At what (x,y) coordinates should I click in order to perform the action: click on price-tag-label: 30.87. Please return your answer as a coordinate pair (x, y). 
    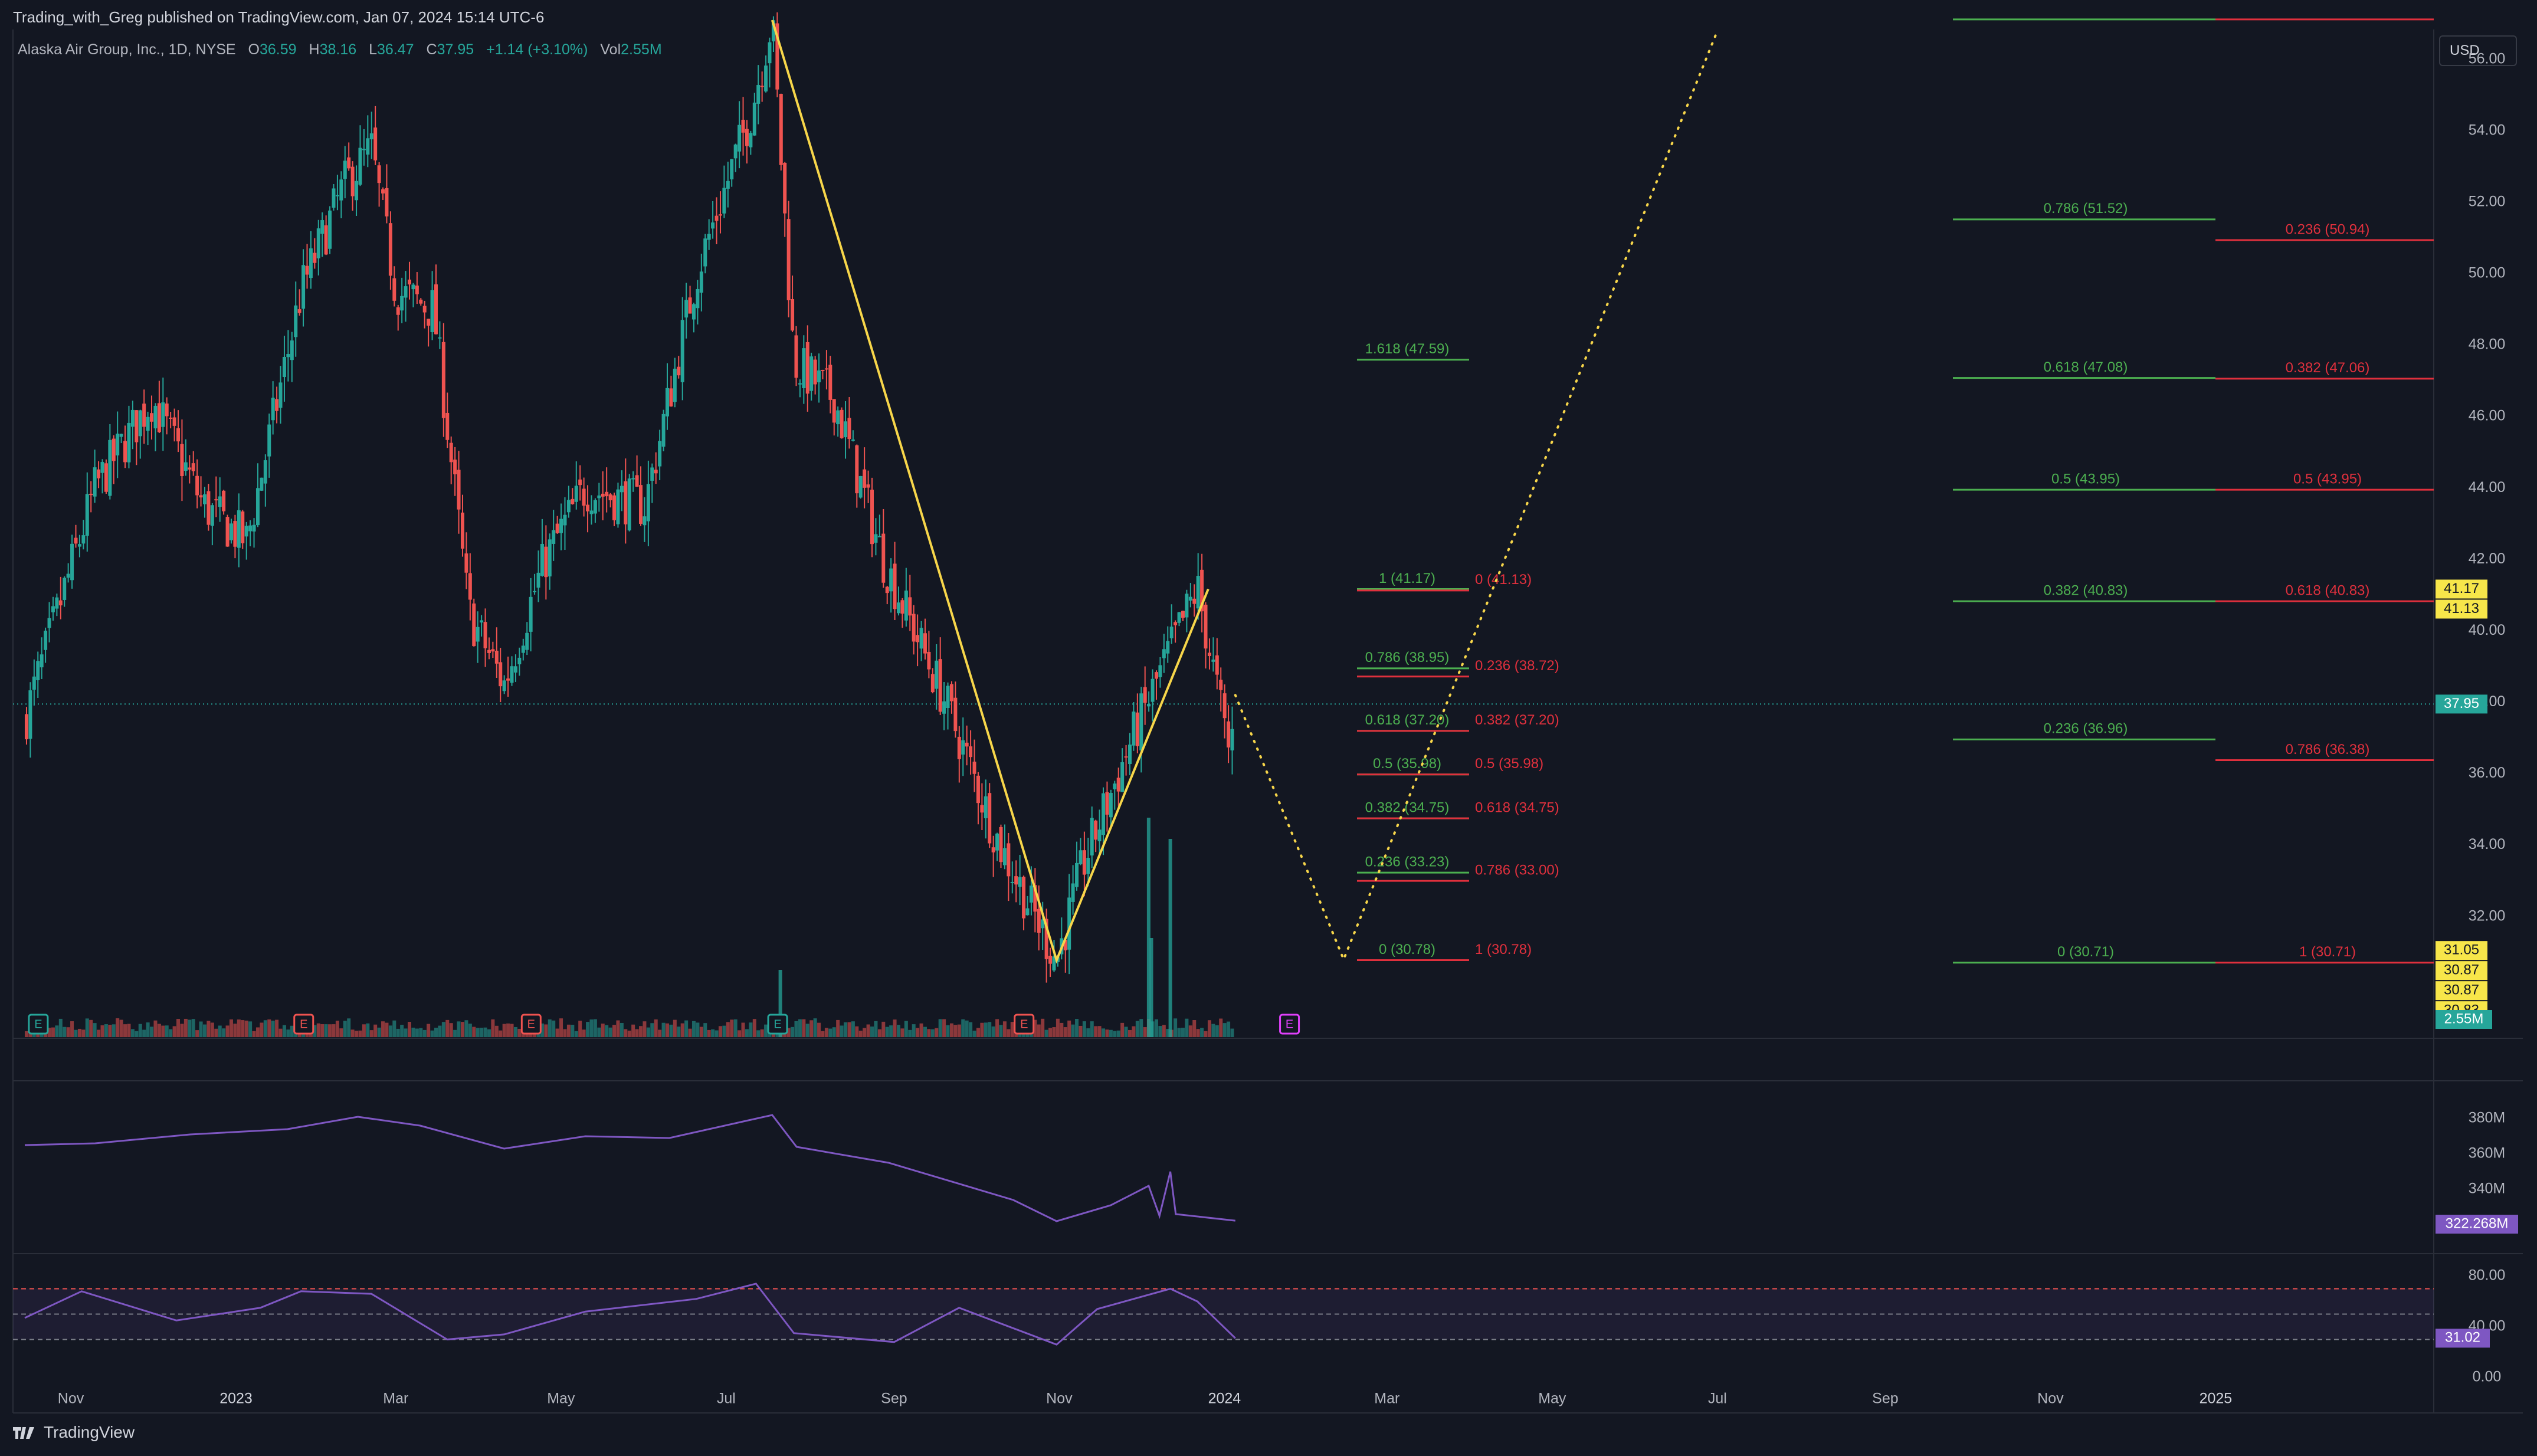
    Looking at the image, I should click on (2461, 970).